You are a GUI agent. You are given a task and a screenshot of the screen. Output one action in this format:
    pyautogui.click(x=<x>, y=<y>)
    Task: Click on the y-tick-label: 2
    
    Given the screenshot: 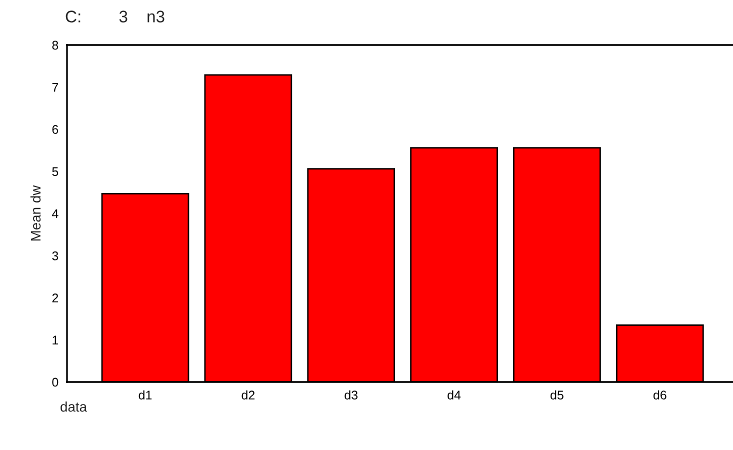 What is the action you would take?
    pyautogui.click(x=55, y=298)
    